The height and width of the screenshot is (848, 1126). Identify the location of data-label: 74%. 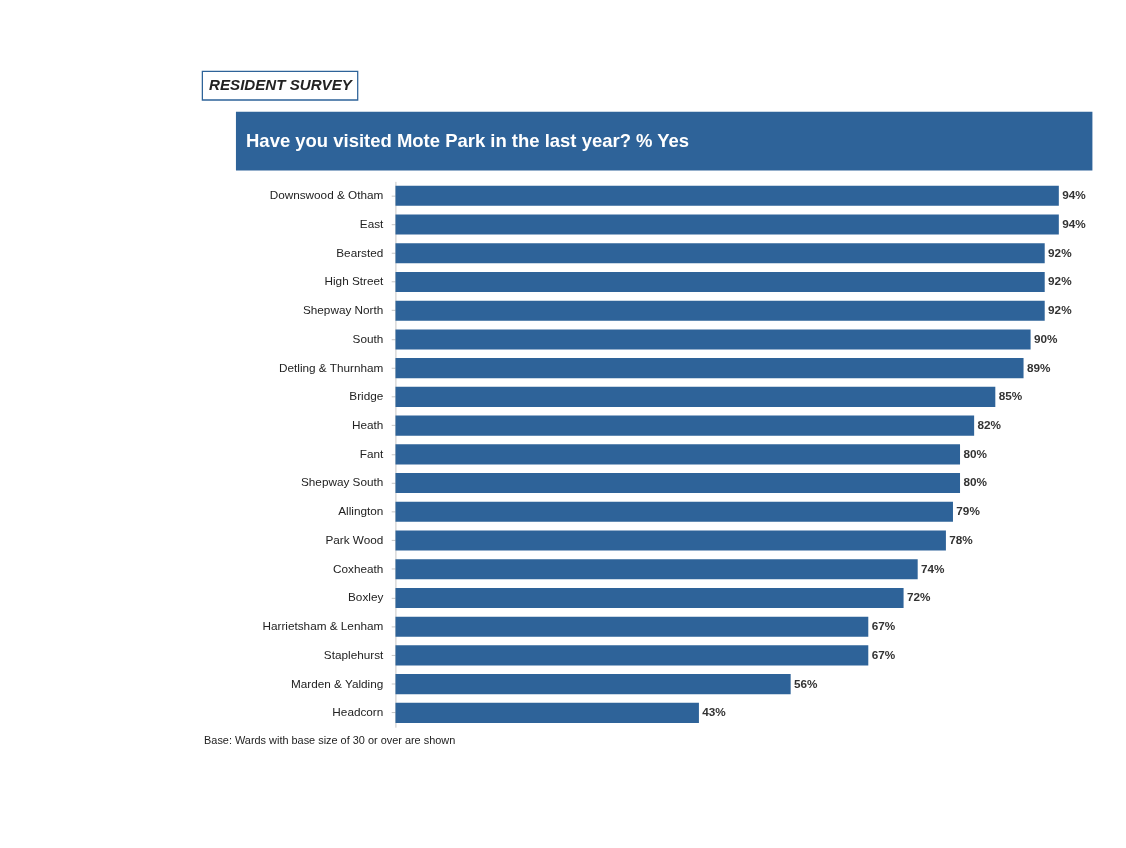
(933, 568).